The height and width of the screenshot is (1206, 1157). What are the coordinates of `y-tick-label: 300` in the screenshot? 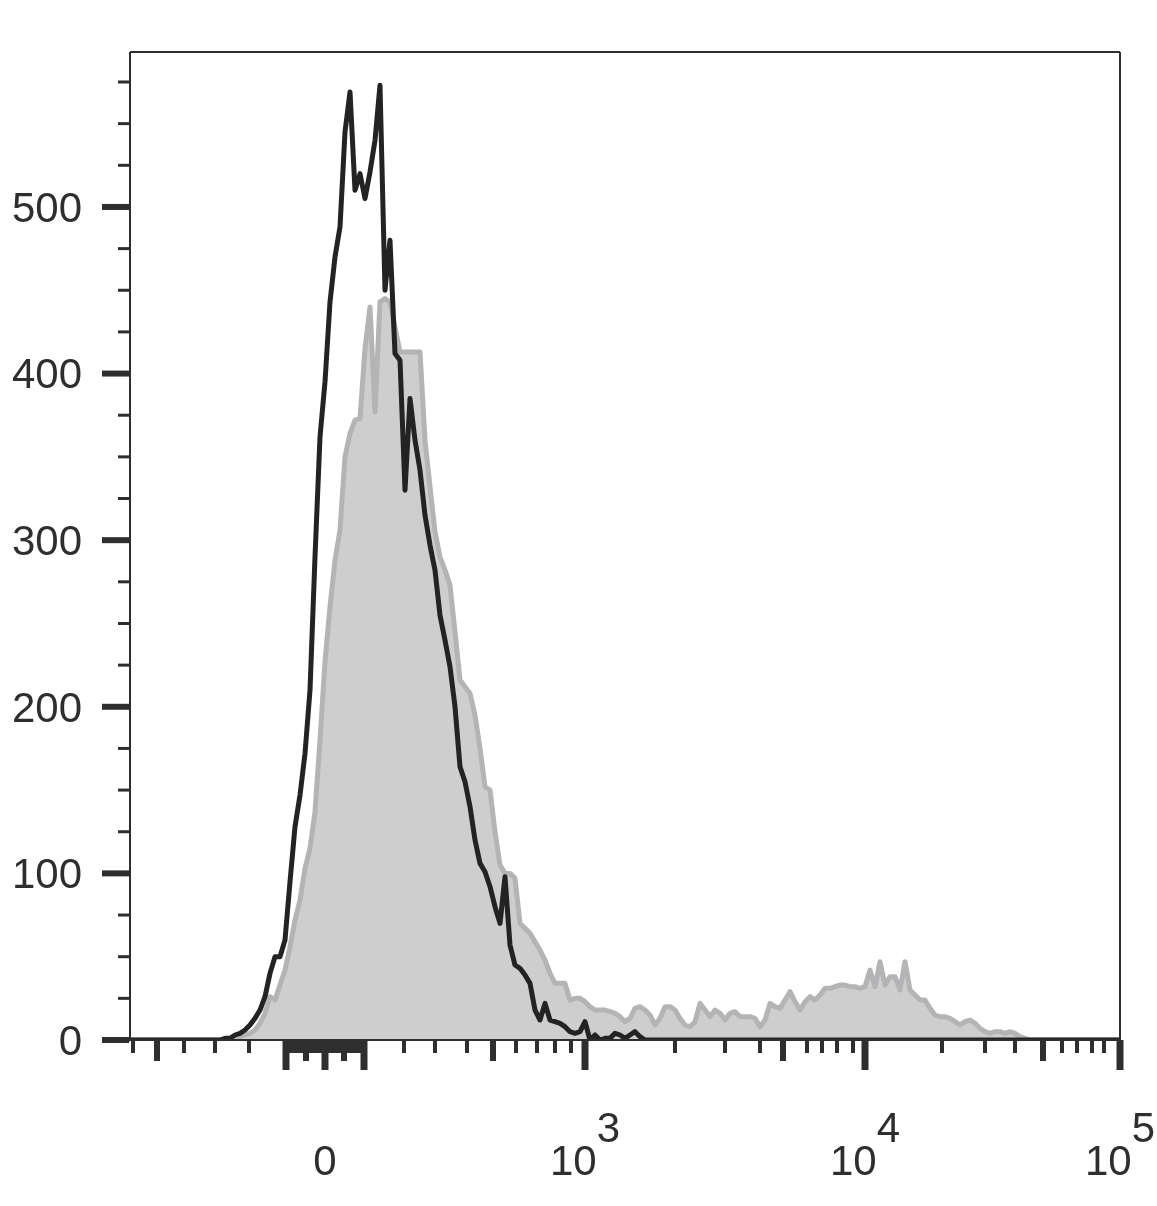 It's located at (46, 541).